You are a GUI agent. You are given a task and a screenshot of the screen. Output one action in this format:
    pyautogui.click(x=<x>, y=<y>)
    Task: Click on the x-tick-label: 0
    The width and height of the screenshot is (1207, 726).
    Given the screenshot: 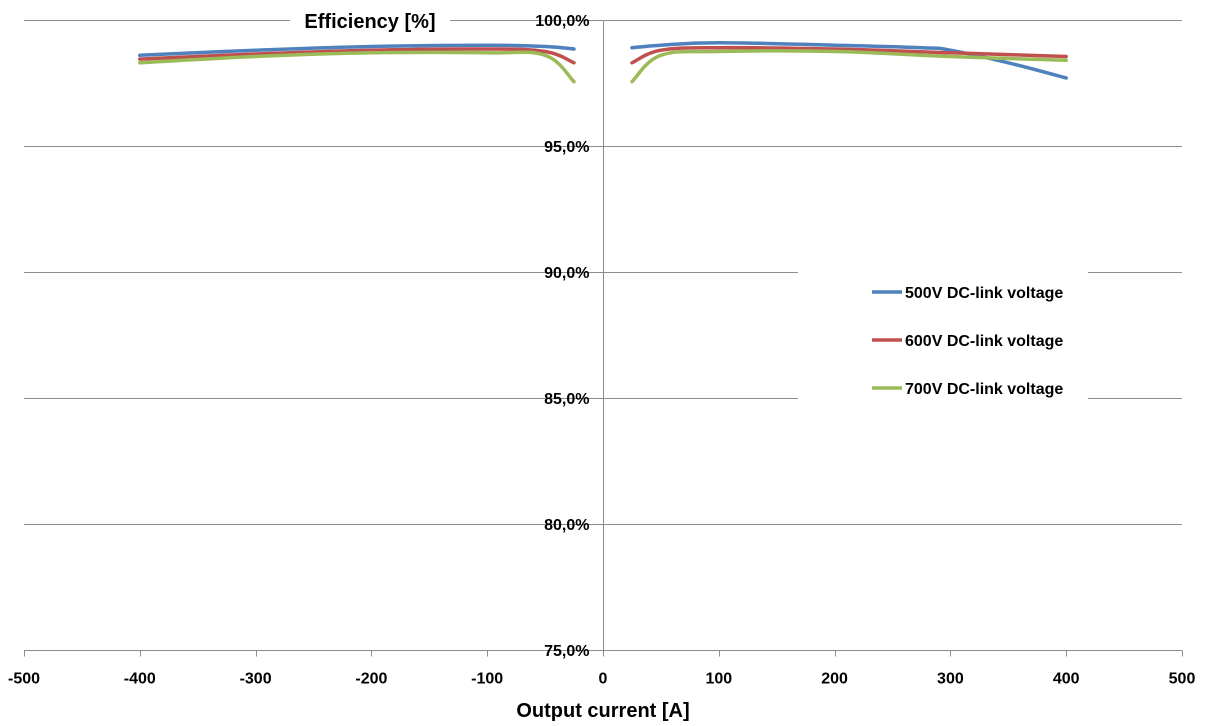 What is the action you would take?
    pyautogui.click(x=603, y=679)
    